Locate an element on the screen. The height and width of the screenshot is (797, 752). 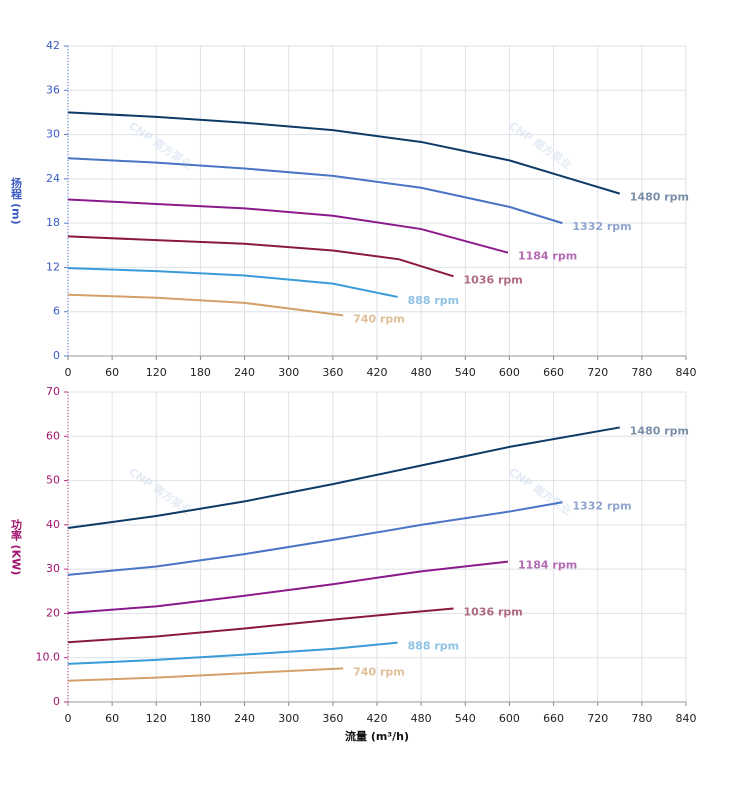
x-axis-title: 流量 (m³/h) is located at coordinates (377, 736).